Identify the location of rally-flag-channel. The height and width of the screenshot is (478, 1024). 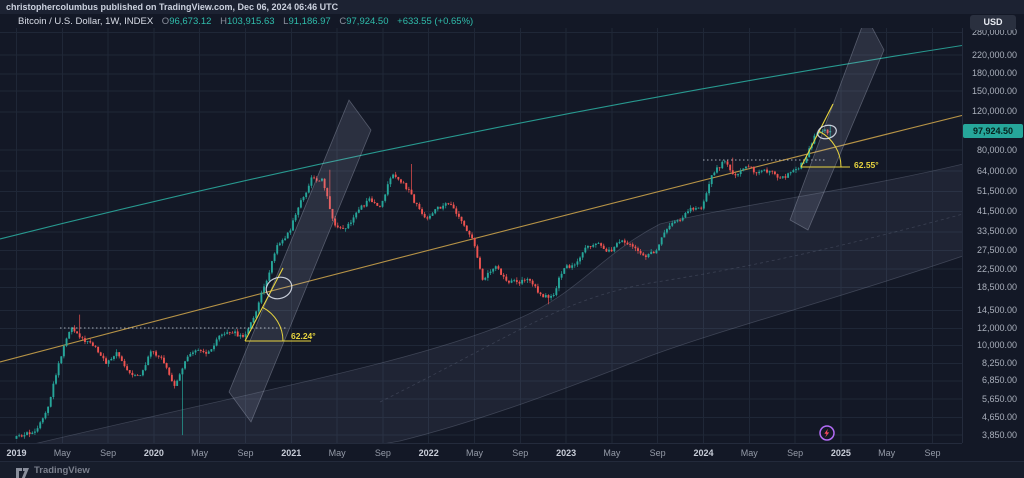
(837, 129).